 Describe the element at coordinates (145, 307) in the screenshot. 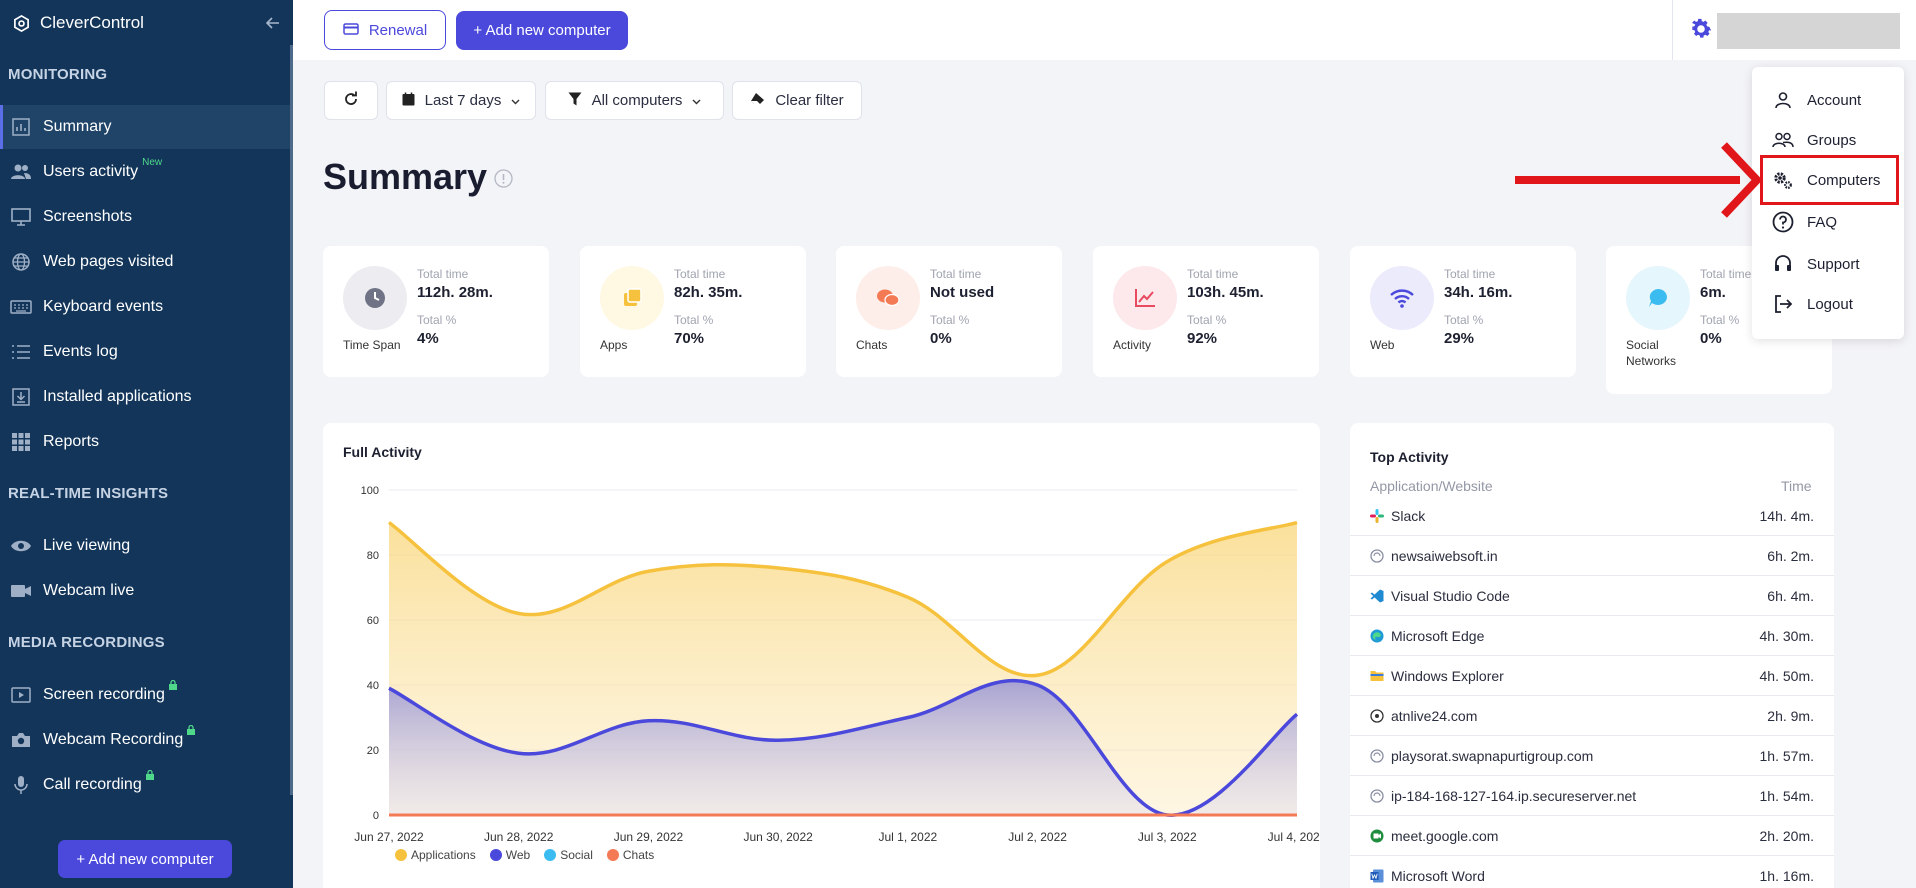

I see `sidebar-item-keyboard-events: Keyboard events` at that location.